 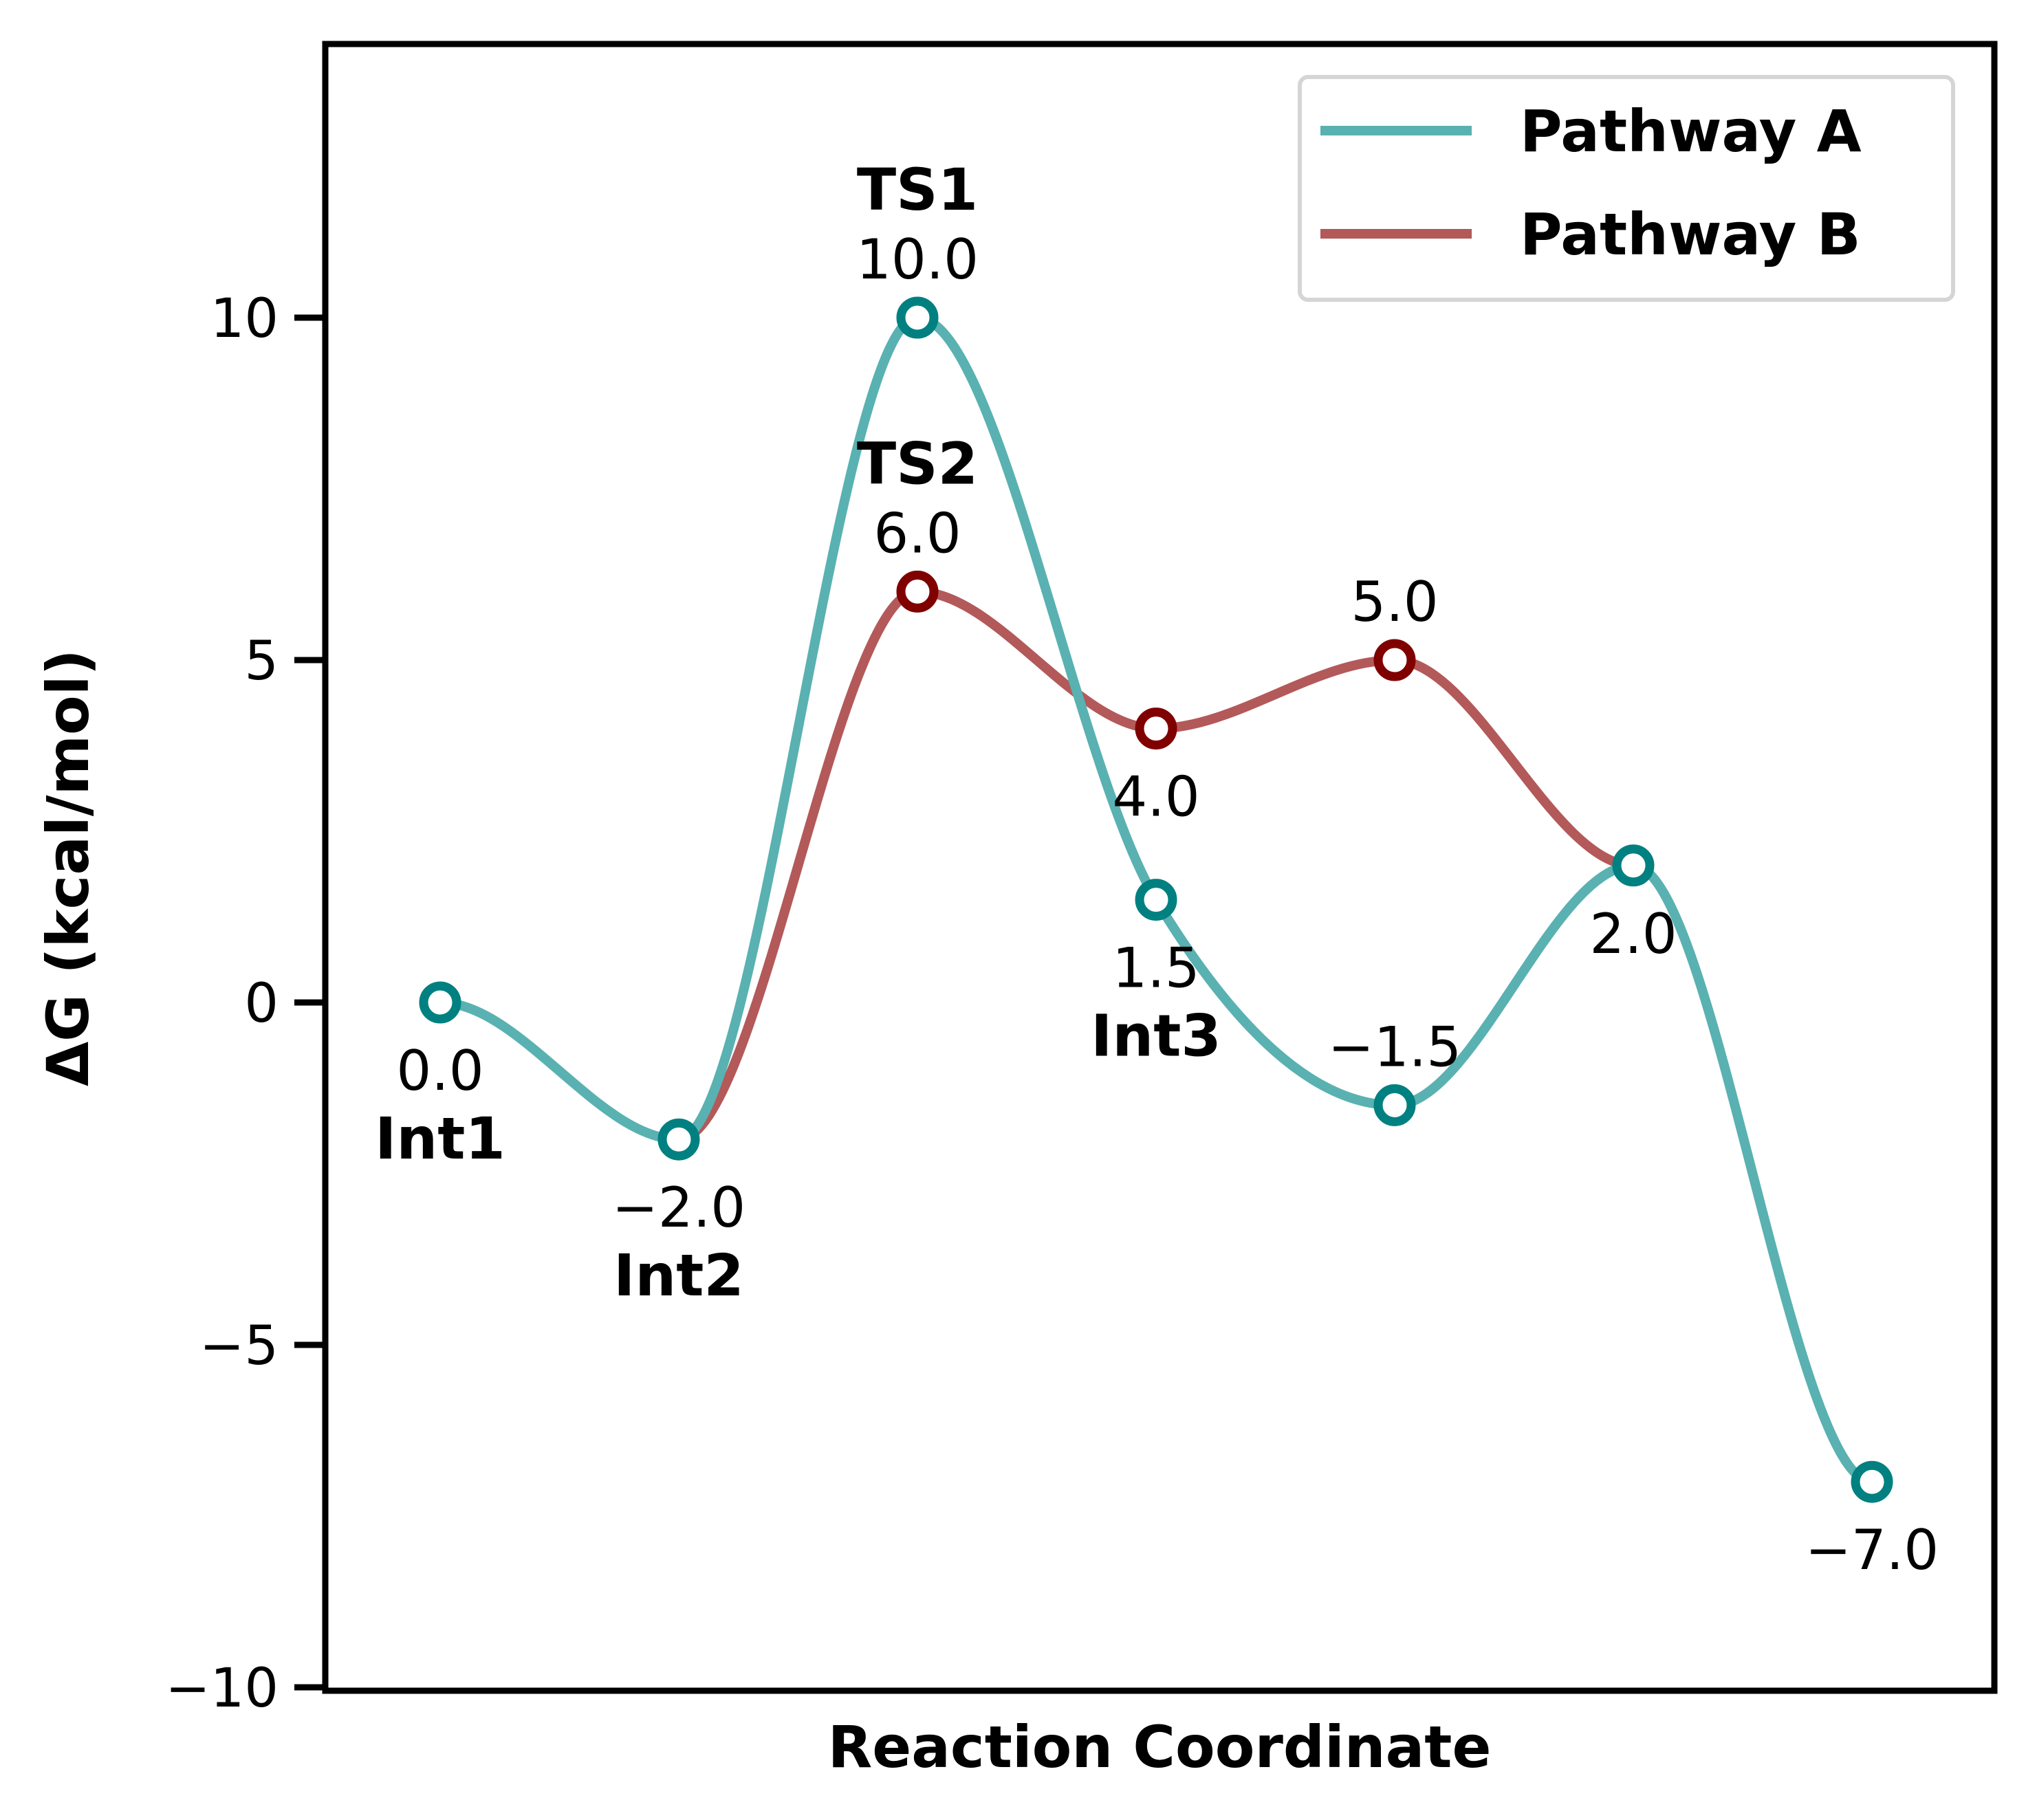 I want to click on value-label: 2.0, so click(x=1633, y=934).